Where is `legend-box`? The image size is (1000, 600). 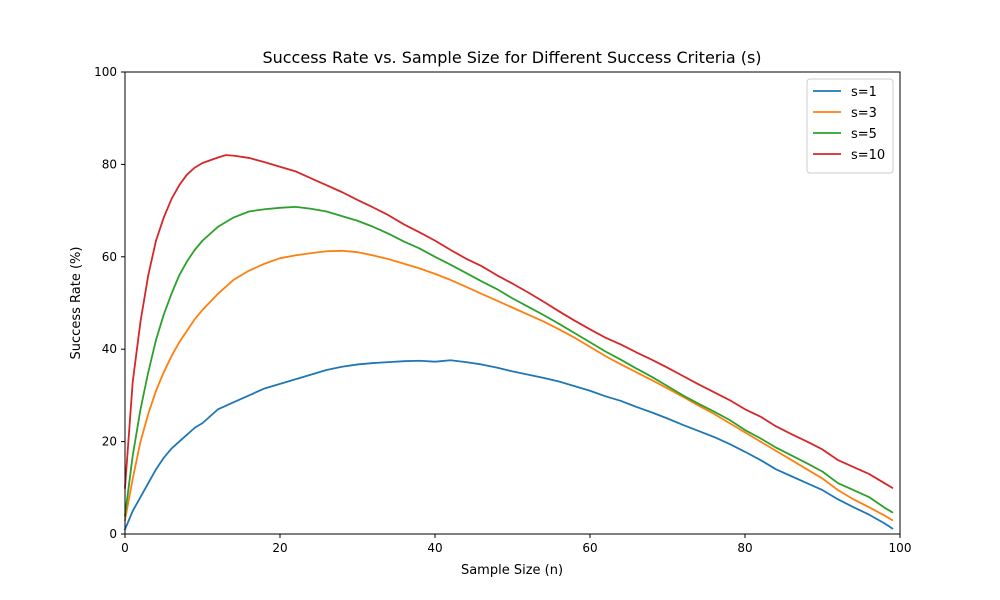
legend-box is located at coordinates (850, 126).